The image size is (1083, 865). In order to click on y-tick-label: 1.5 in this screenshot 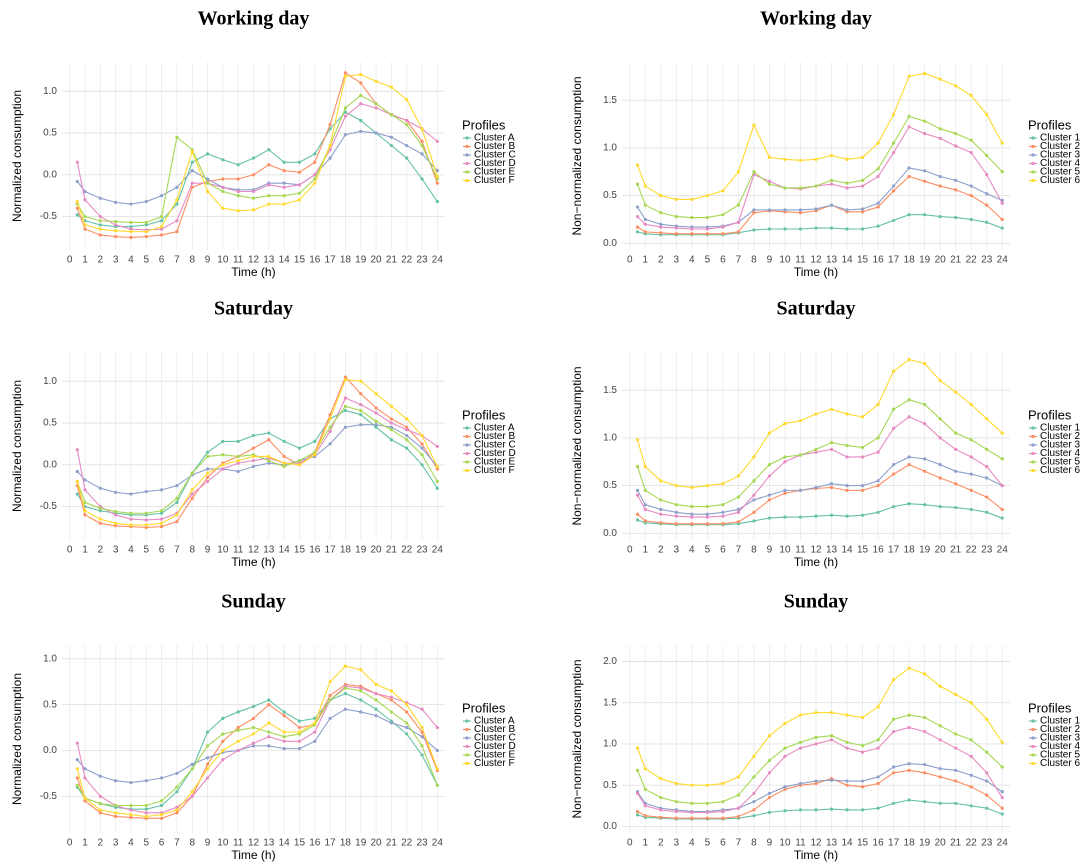, I will do `click(610, 390)`.